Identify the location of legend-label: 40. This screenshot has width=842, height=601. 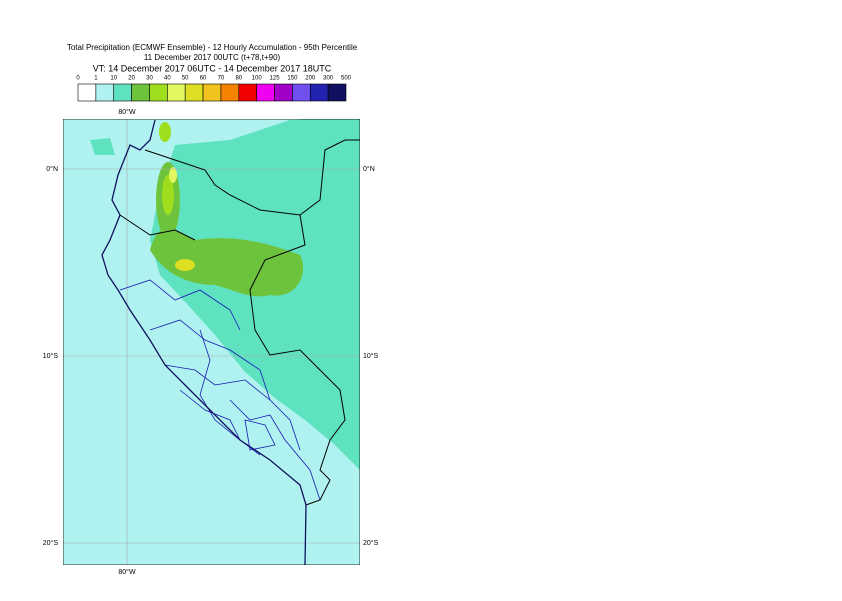
(167, 79).